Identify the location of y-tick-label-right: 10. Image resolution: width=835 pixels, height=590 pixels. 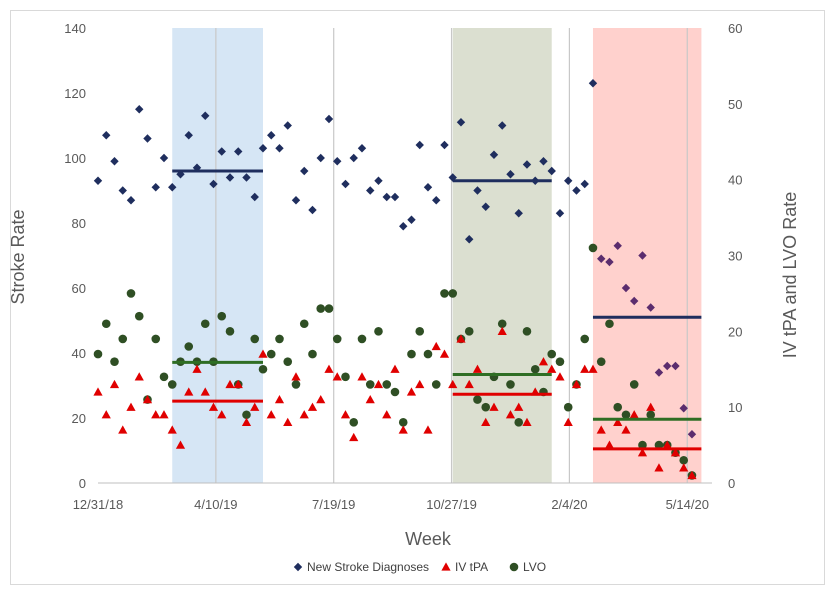
(735, 407).